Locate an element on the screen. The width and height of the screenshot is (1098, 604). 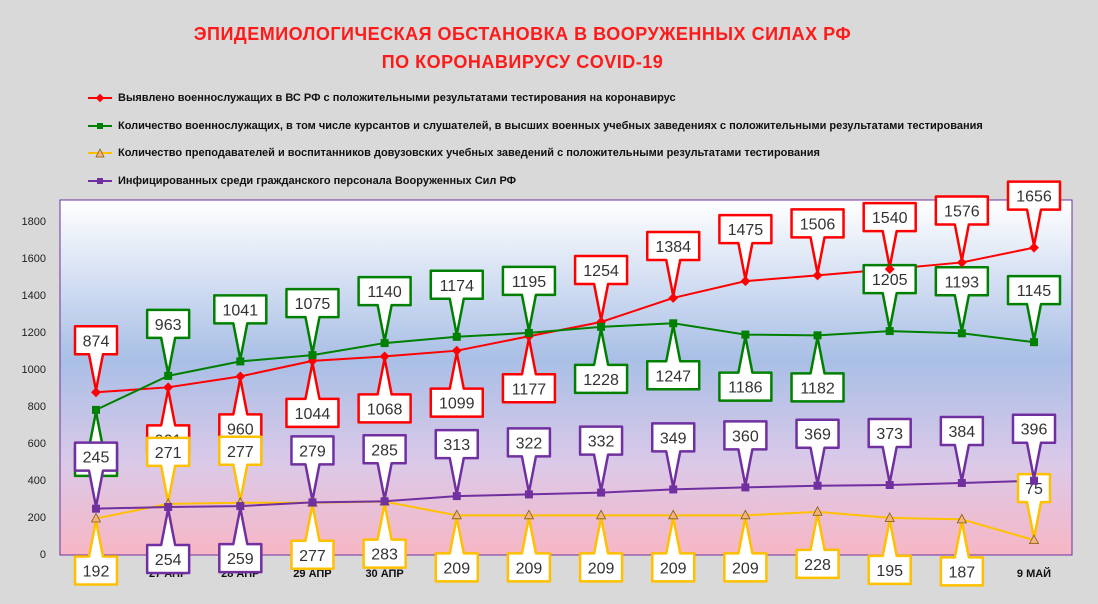
data-label: 349 is located at coordinates (673, 438).